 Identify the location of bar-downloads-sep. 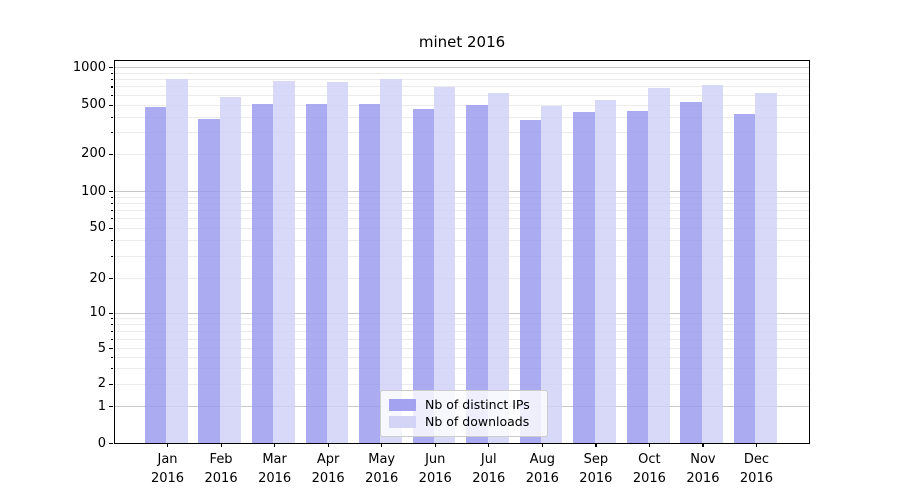
(605, 271).